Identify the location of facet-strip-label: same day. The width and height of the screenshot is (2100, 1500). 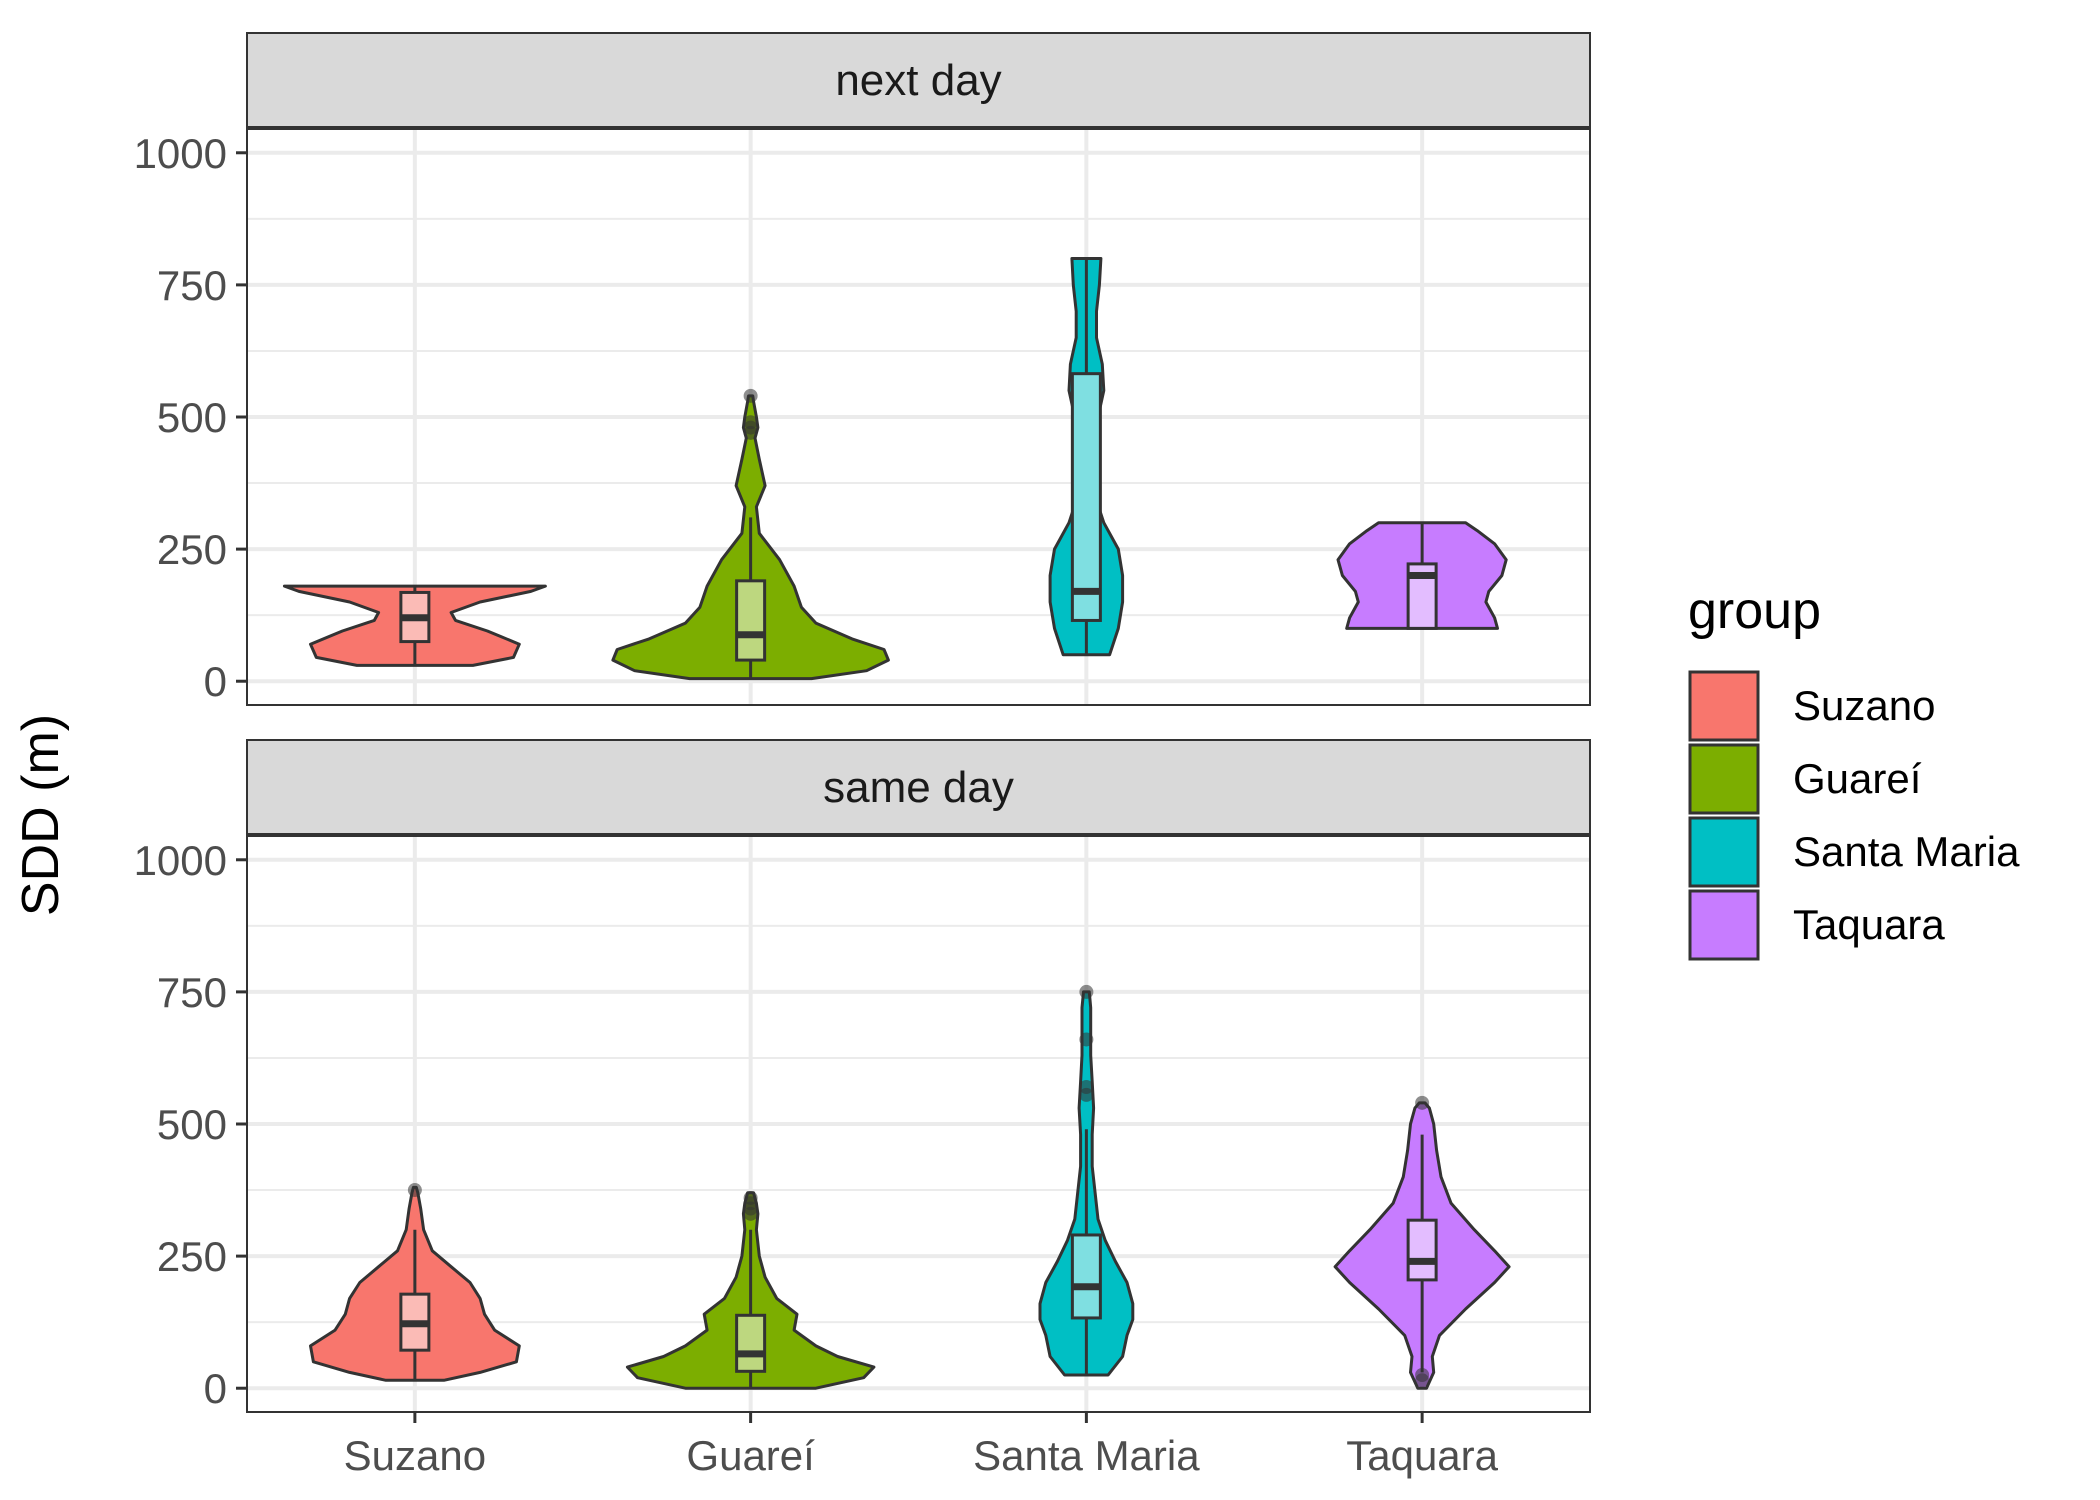
(918, 787).